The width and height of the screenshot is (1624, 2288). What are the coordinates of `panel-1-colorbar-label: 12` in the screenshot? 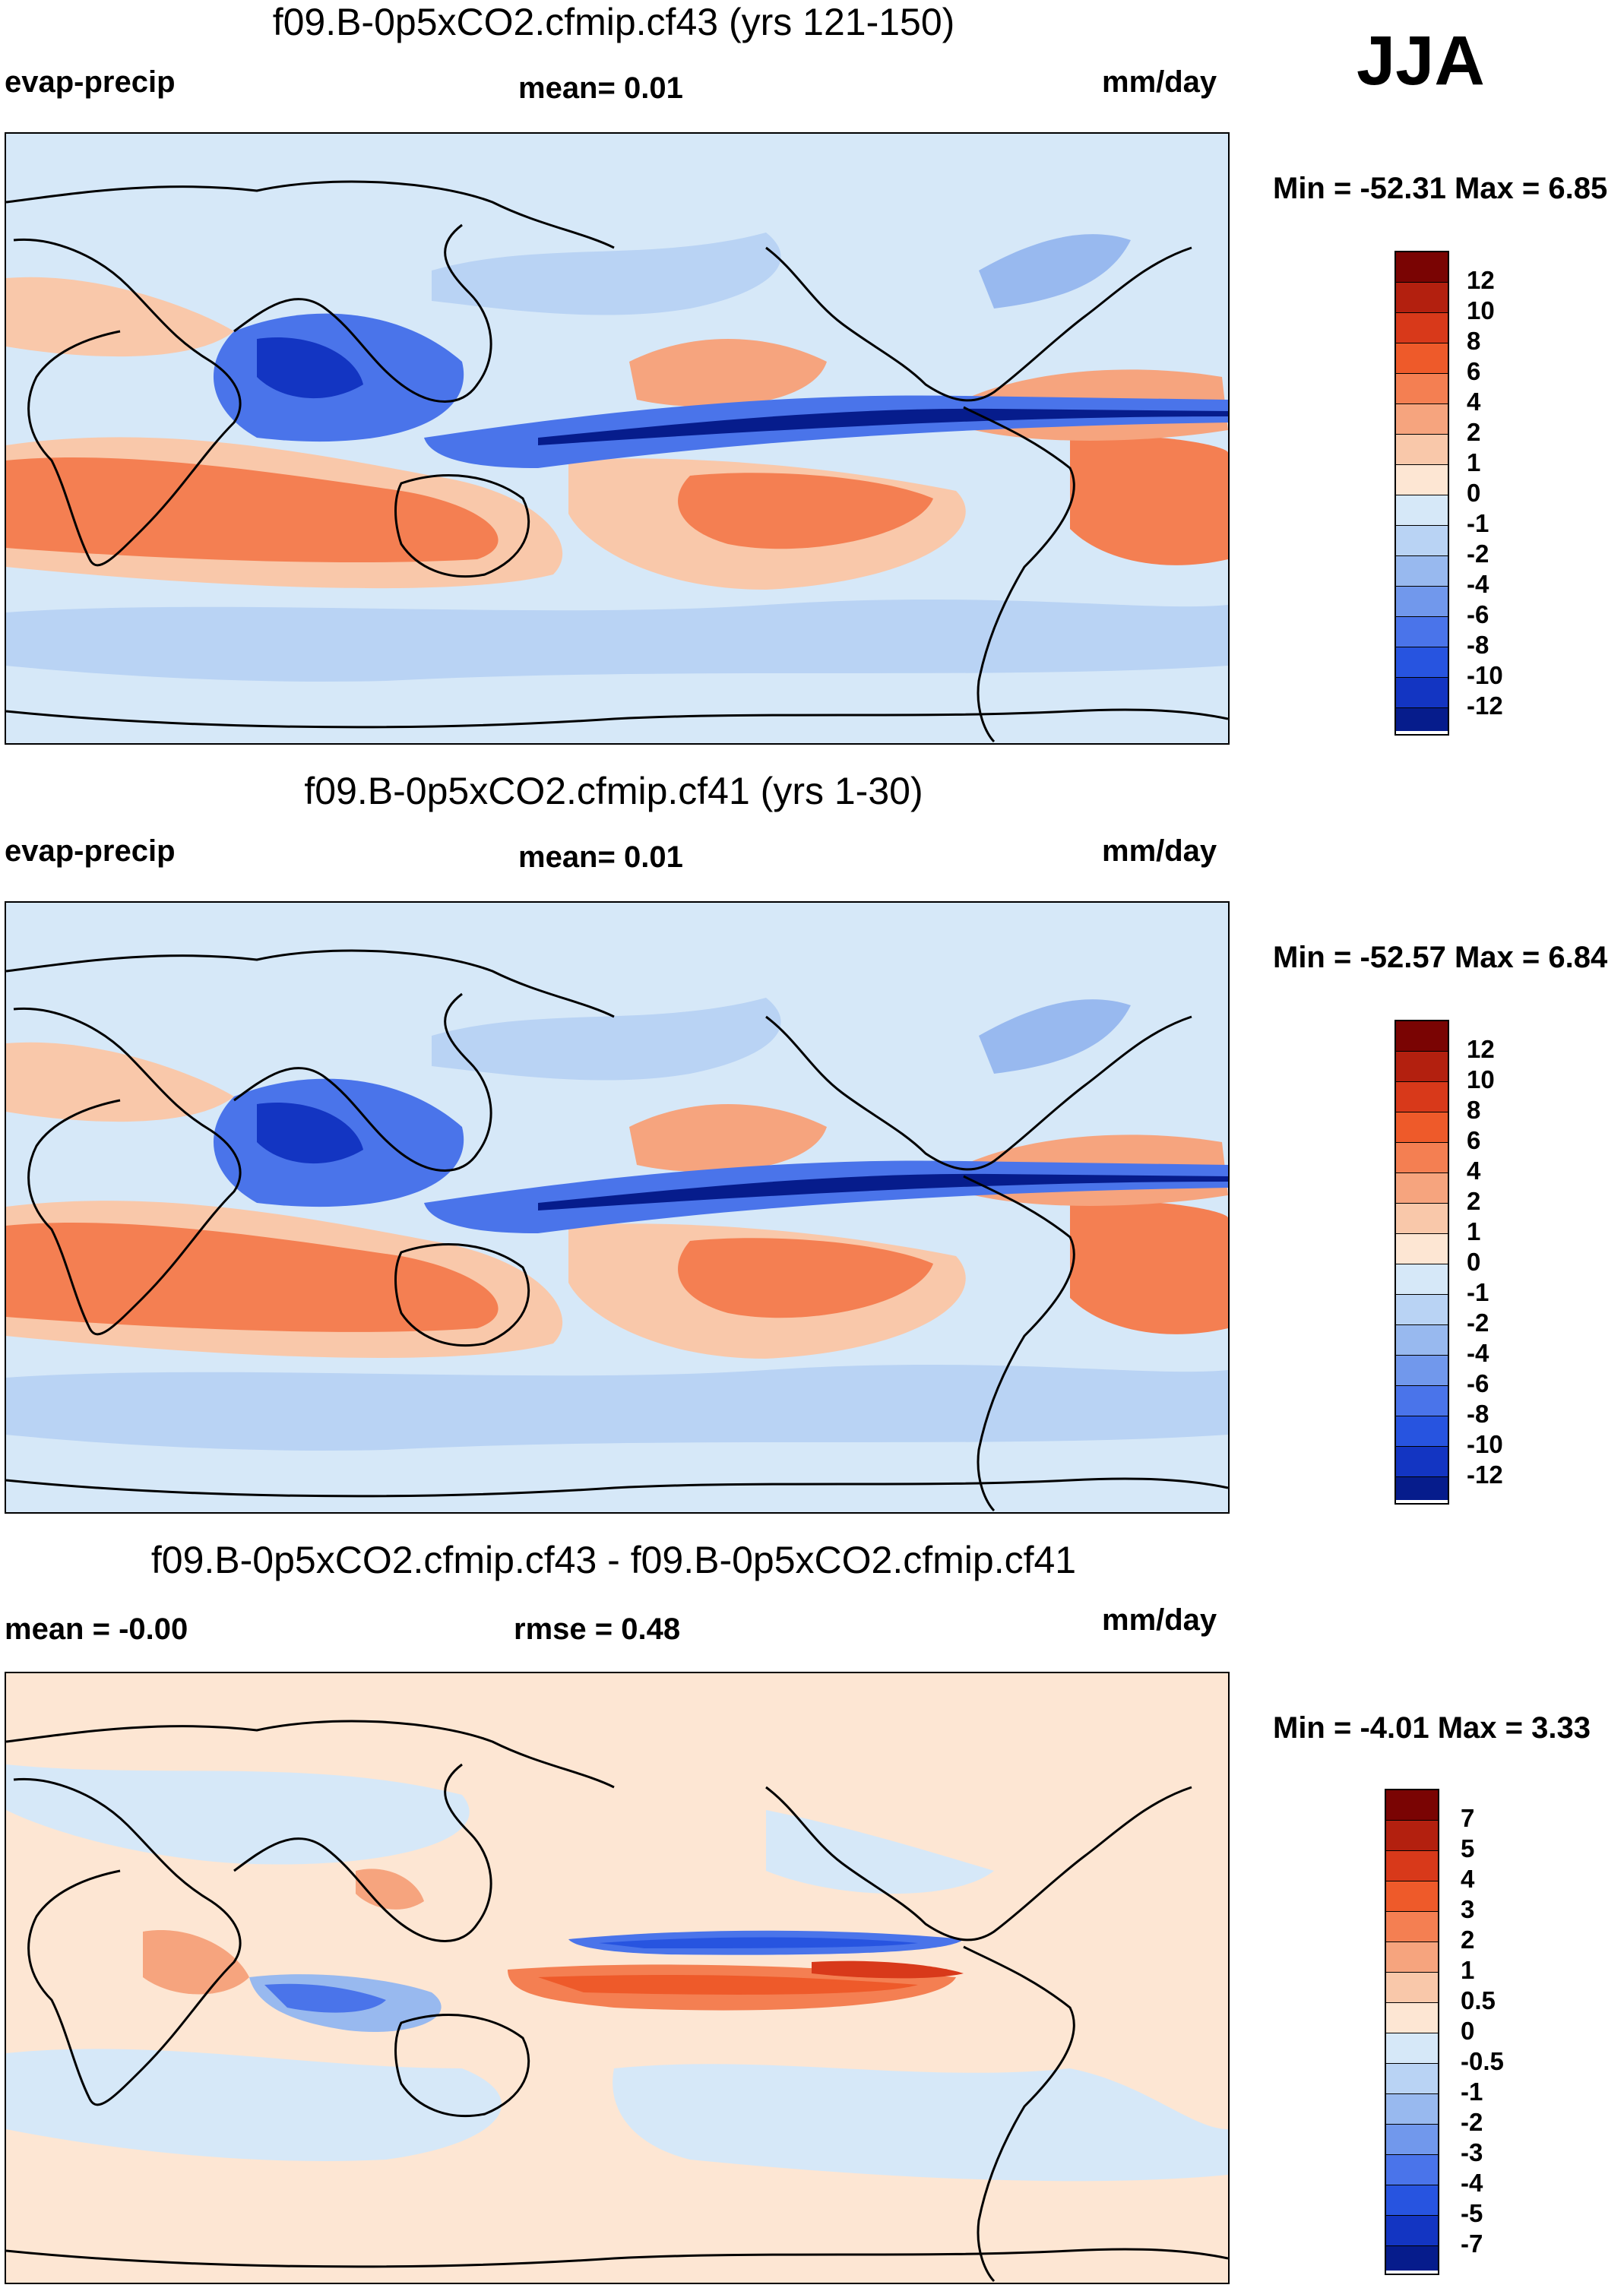 It's located at (1481, 280).